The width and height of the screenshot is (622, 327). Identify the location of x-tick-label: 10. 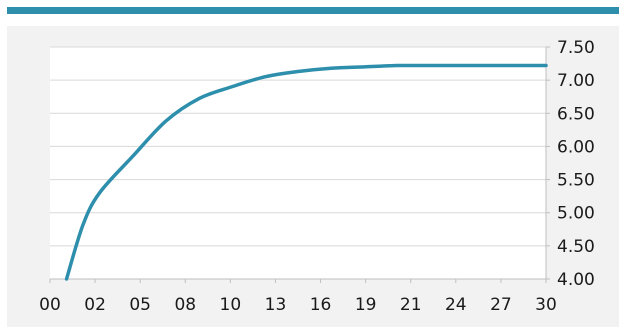
(231, 305).